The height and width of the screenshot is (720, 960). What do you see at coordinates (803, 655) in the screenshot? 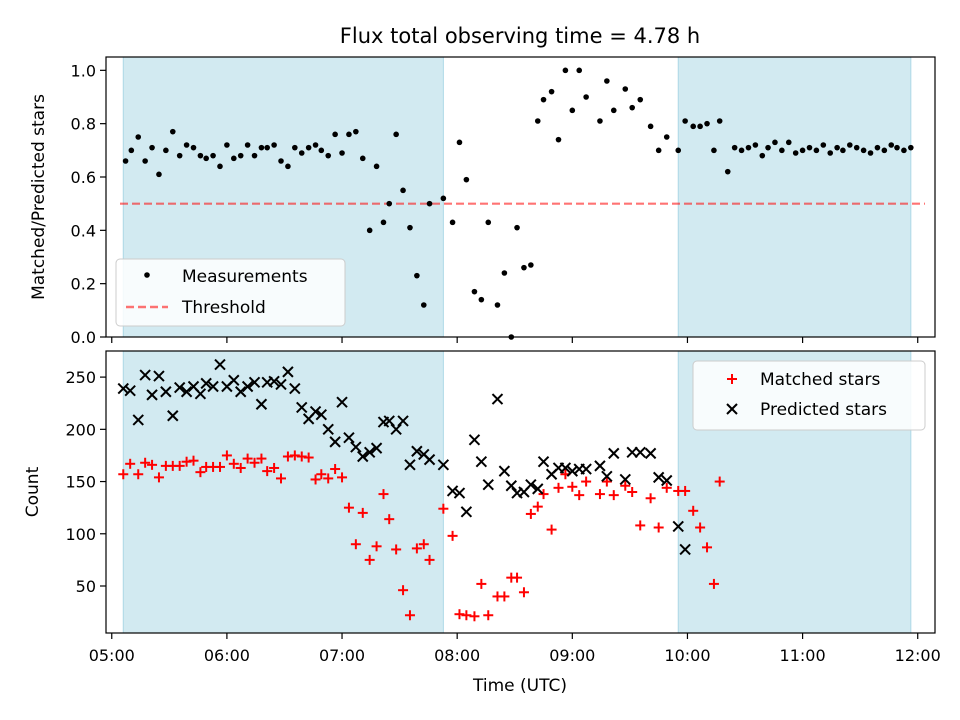
I see `counts-x-tick-label: 11:00` at bounding box center [803, 655].